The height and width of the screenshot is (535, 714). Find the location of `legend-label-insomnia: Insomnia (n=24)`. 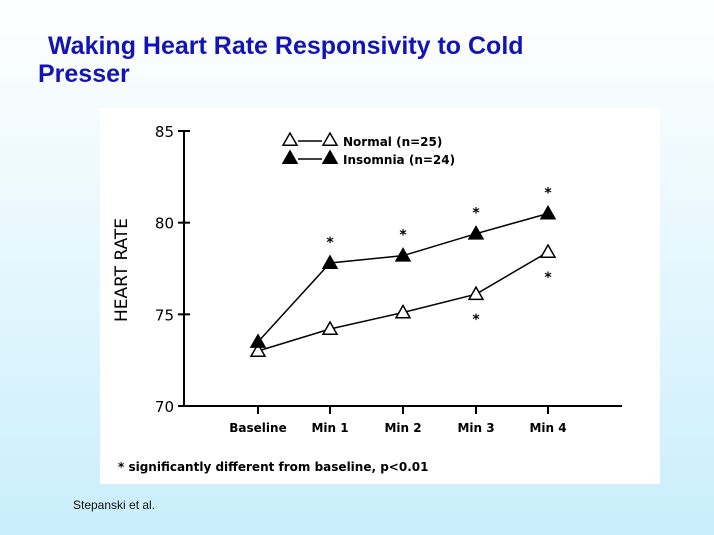

legend-label-insomnia: Insomnia (n=24) is located at coordinates (399, 160).